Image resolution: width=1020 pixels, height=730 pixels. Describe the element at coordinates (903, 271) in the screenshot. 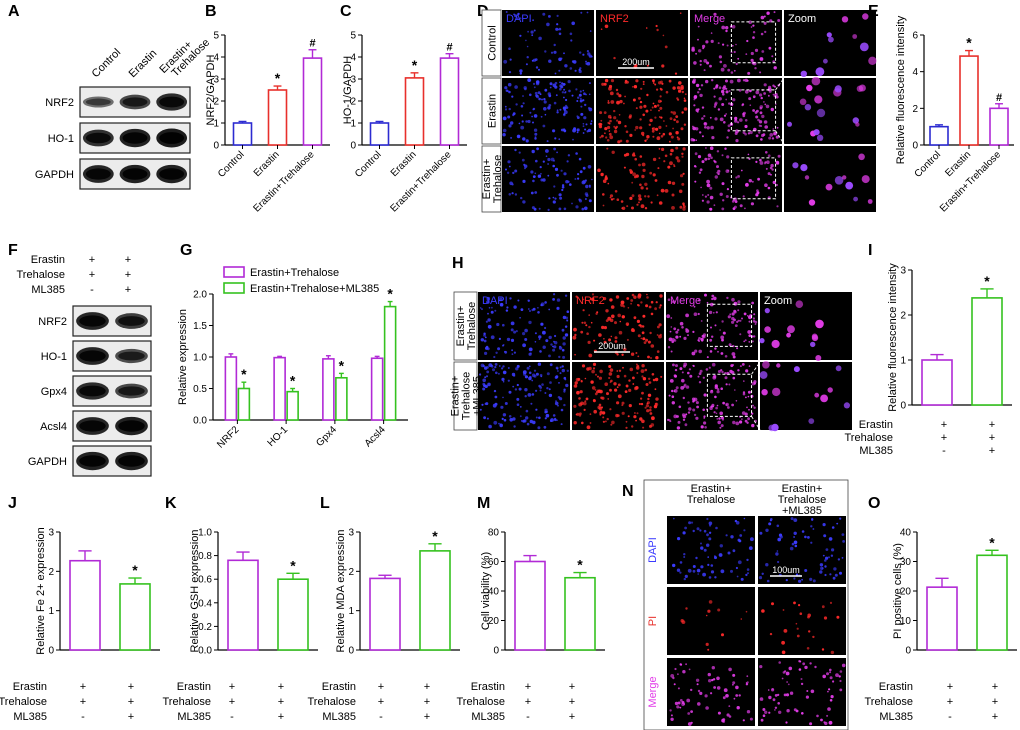

I see `y-tick-label: 3` at that location.